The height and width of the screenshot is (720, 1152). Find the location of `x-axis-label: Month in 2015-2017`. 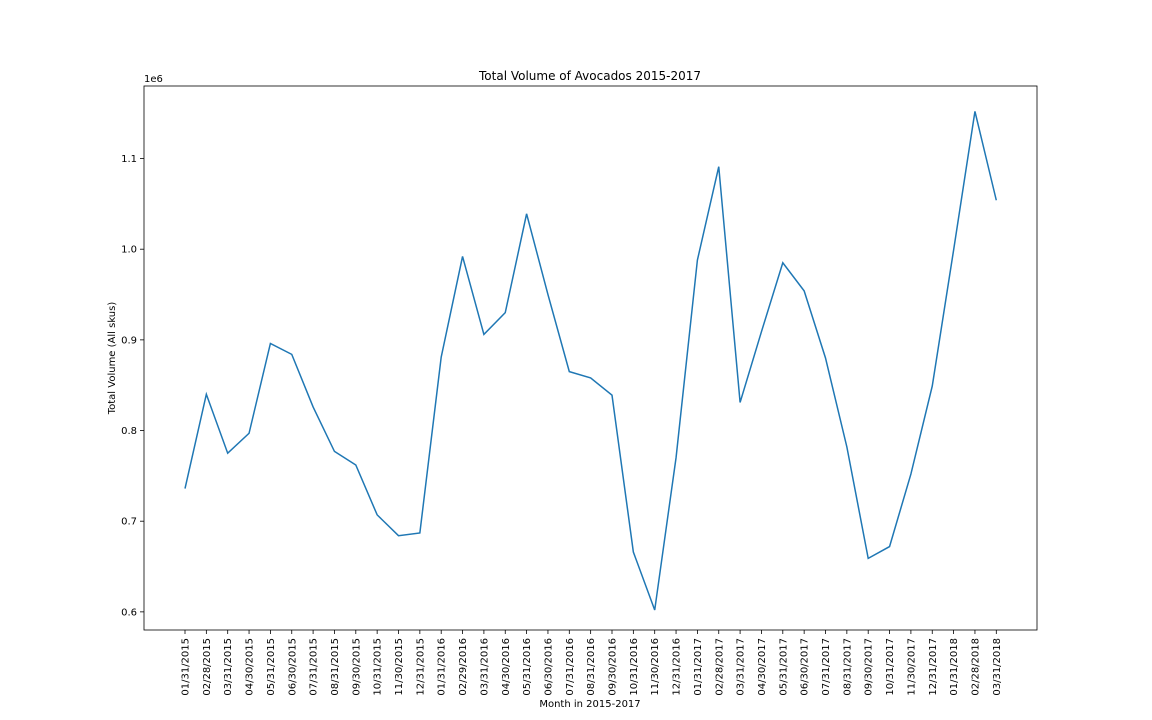

x-axis-label: Month in 2015-2017 is located at coordinates (589, 704).